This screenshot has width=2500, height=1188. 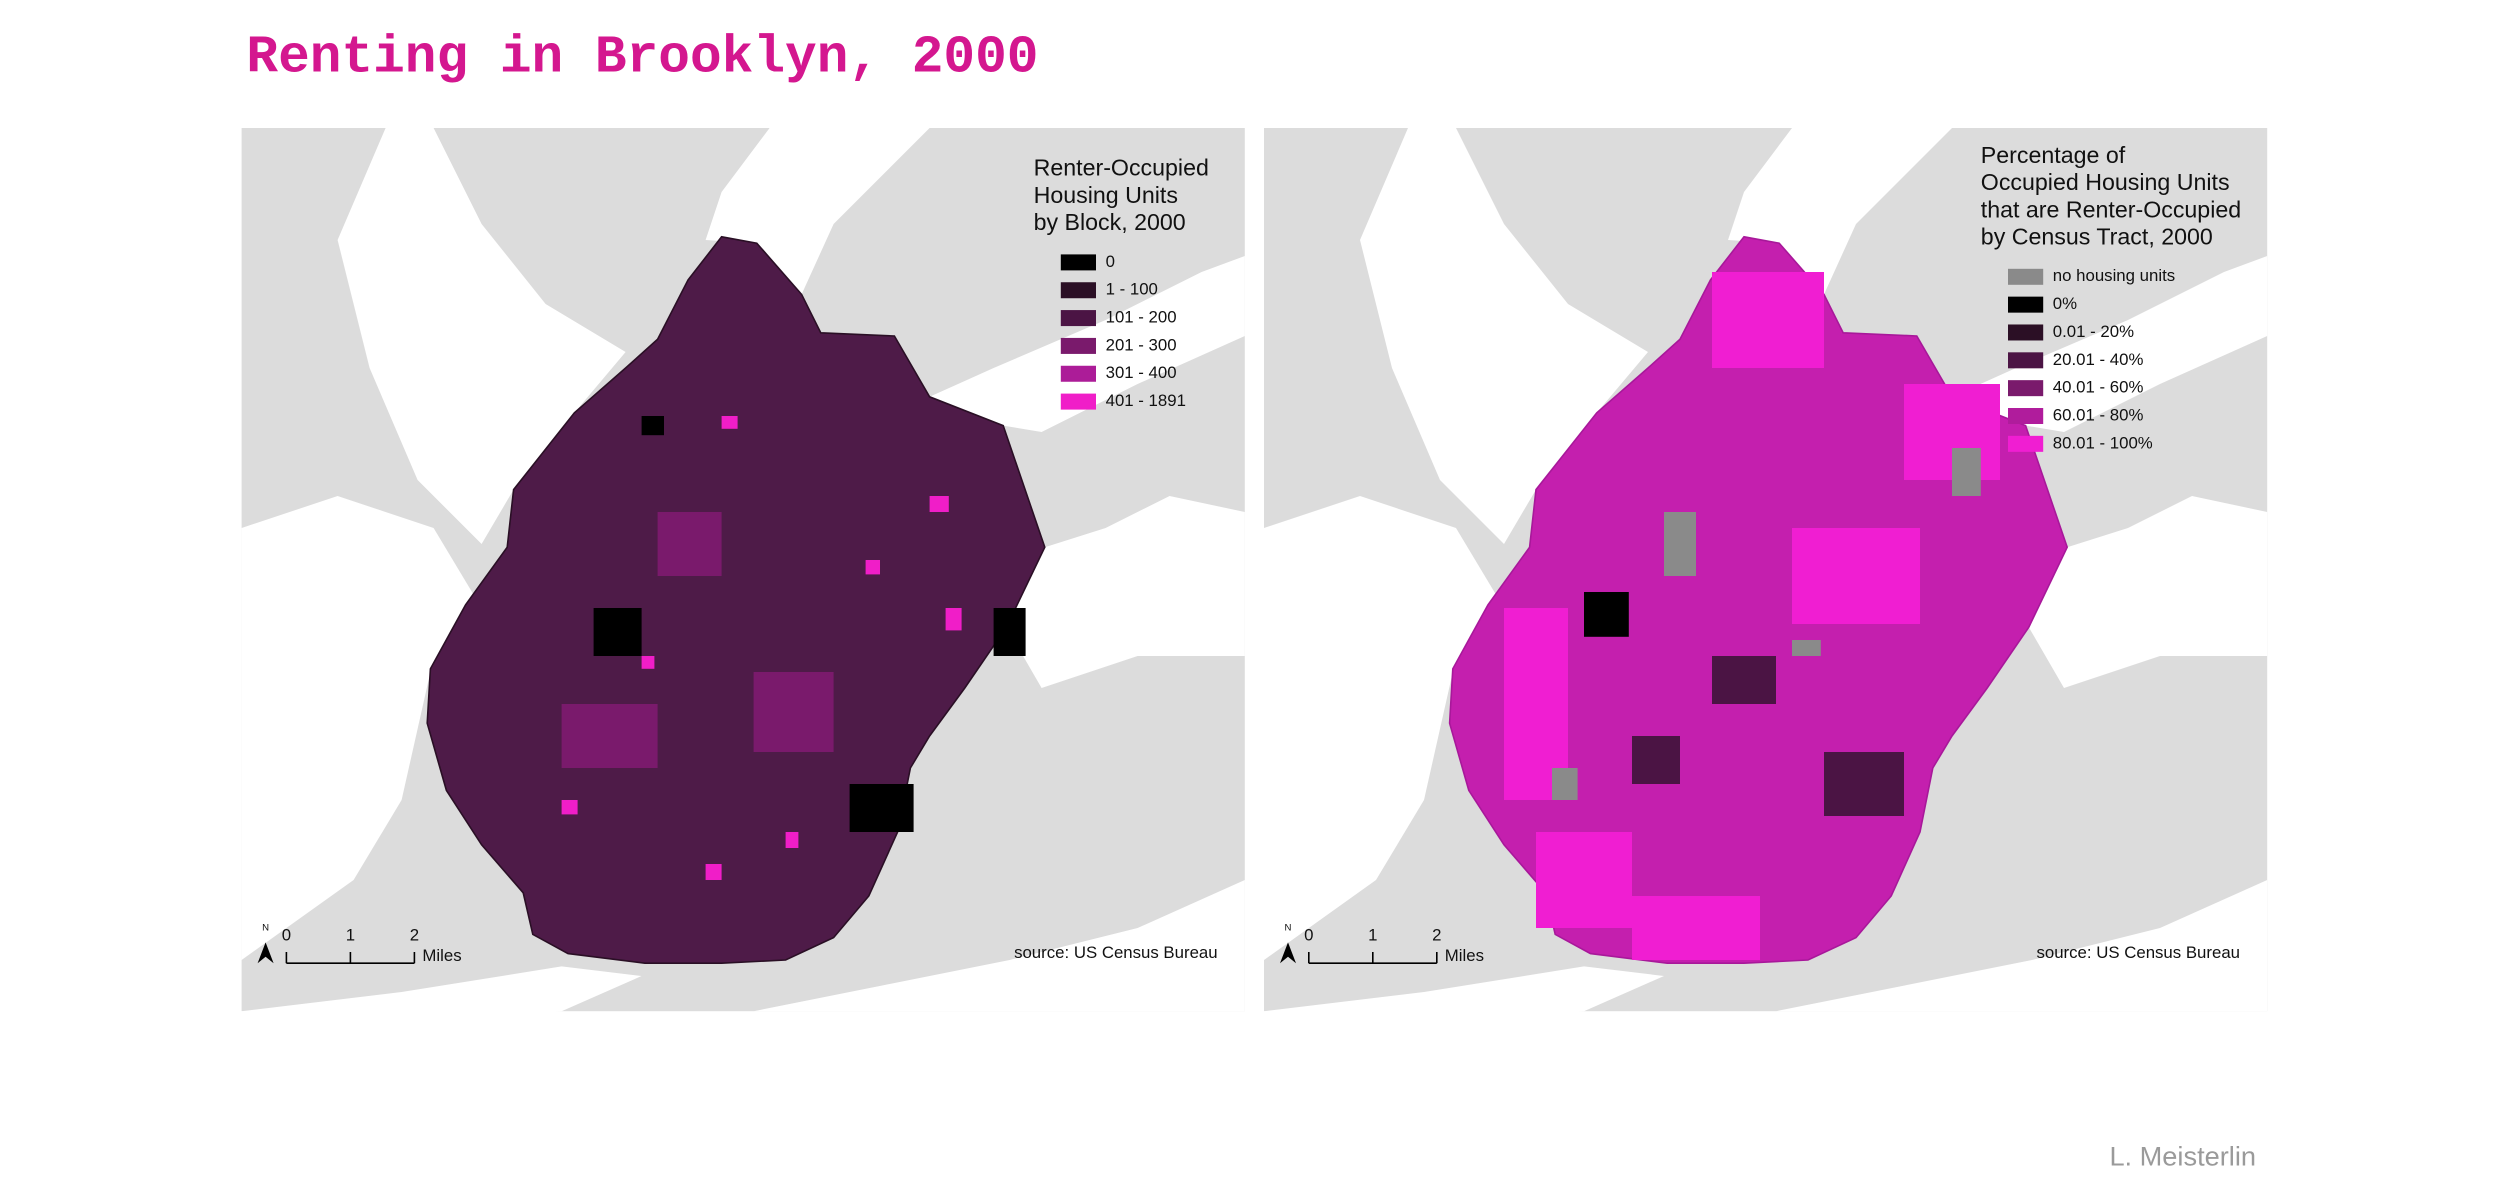 I want to click on legend-title: by Block, 2000, so click(x=1110, y=222).